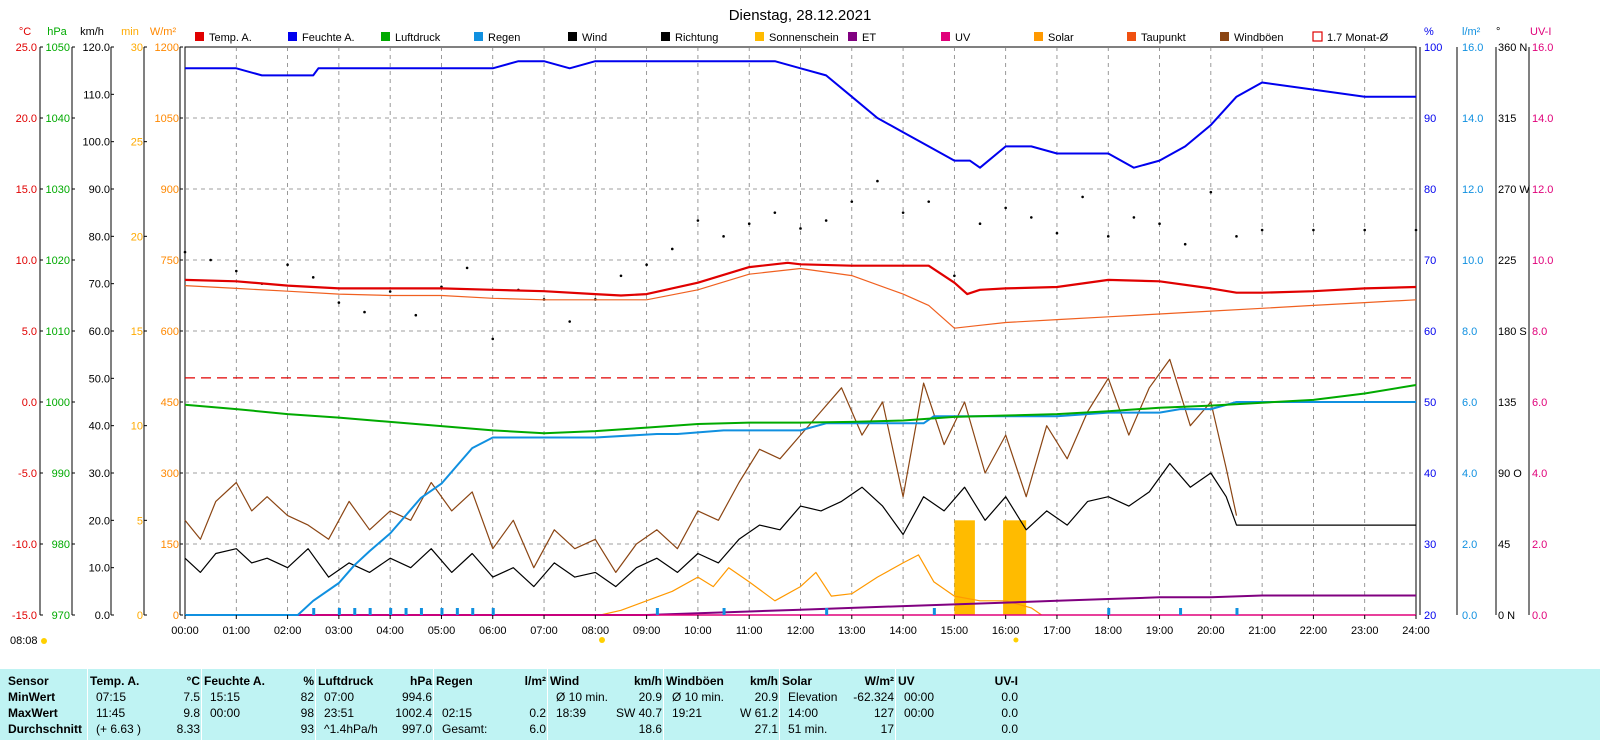 The width and height of the screenshot is (1600, 740). I want to click on wind-tick-label: 70.0, so click(99, 285).